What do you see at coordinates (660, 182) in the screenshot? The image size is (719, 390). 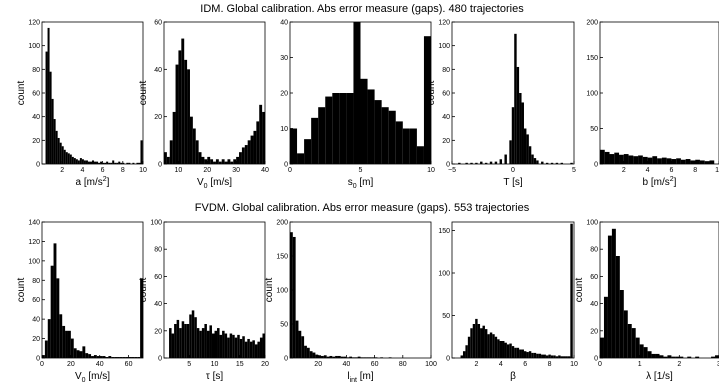 I see `x-axis-label: b [m/s2]` at bounding box center [660, 182].